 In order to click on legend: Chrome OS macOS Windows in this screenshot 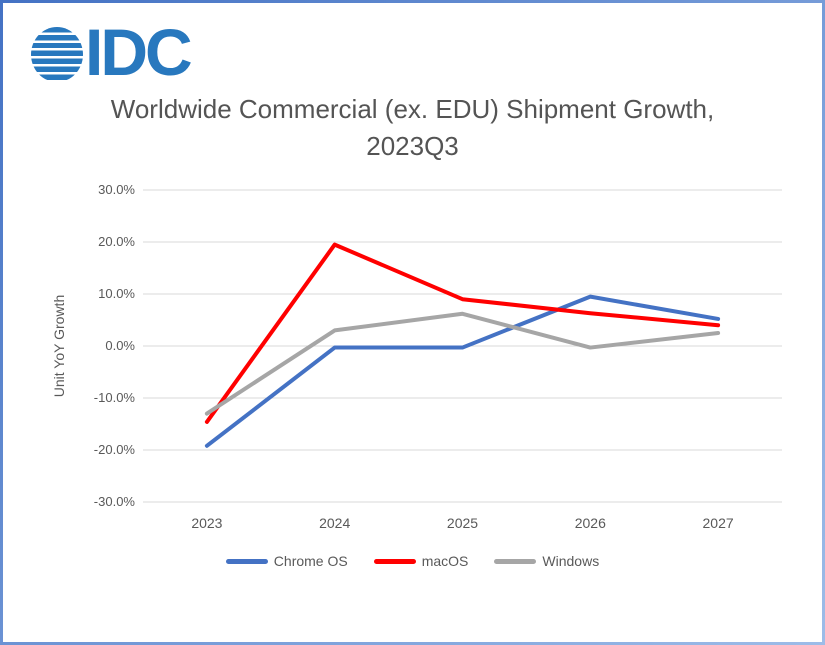, I will do `click(412, 561)`.